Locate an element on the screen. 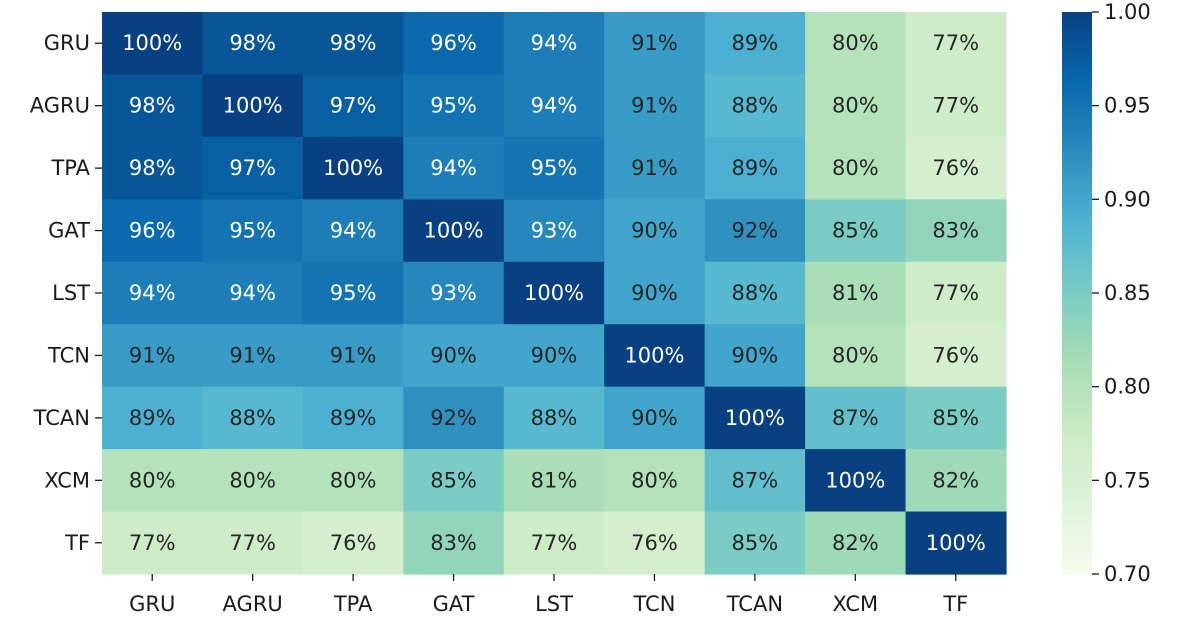  heatmap-cell-agru-gat is located at coordinates (454, 106).